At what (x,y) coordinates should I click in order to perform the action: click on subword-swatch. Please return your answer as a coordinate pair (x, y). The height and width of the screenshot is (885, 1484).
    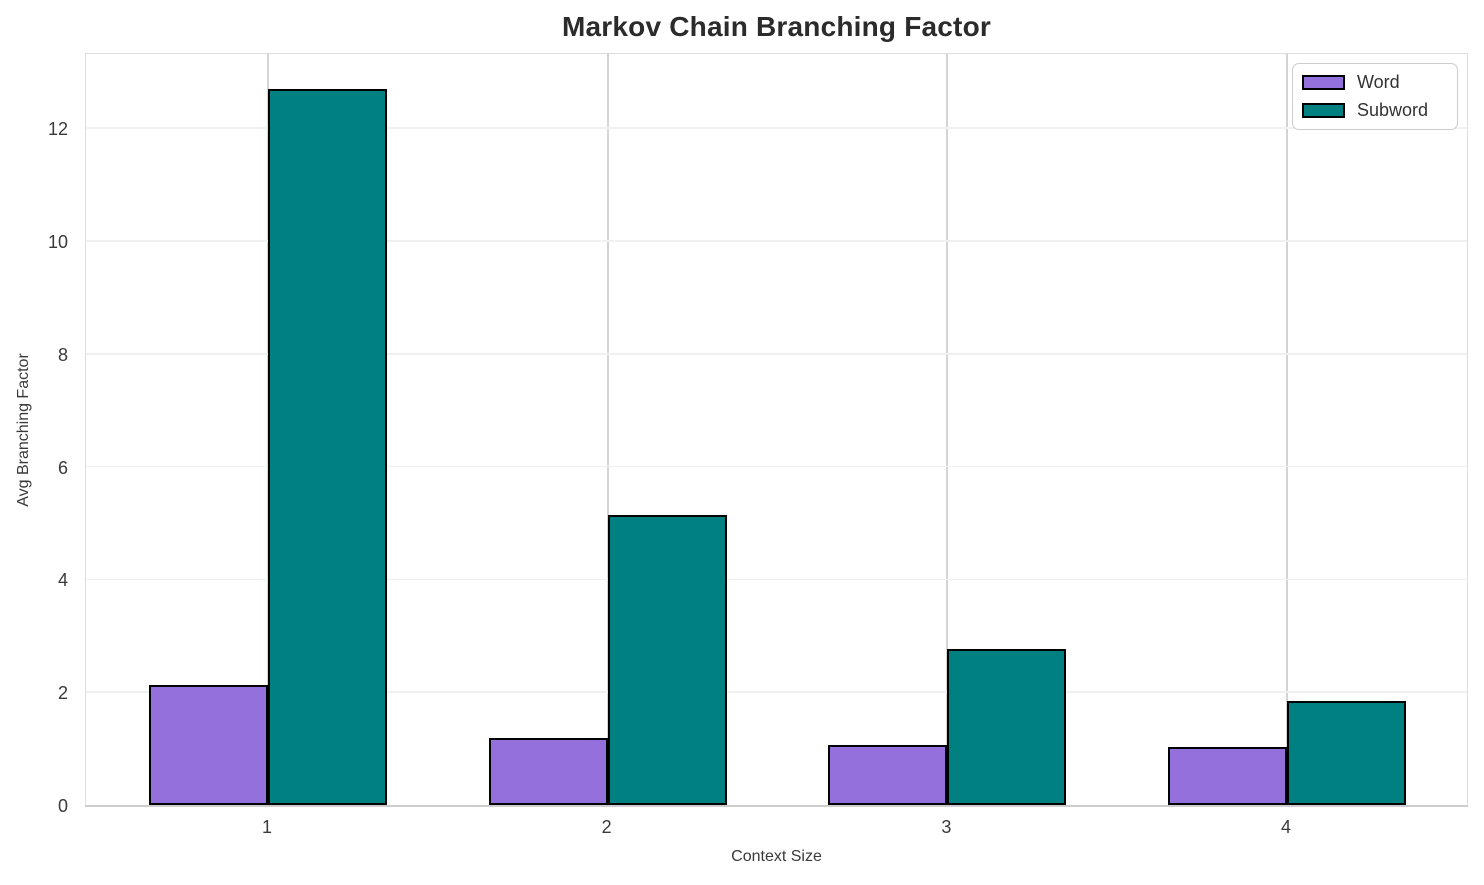
    Looking at the image, I should click on (1323, 110).